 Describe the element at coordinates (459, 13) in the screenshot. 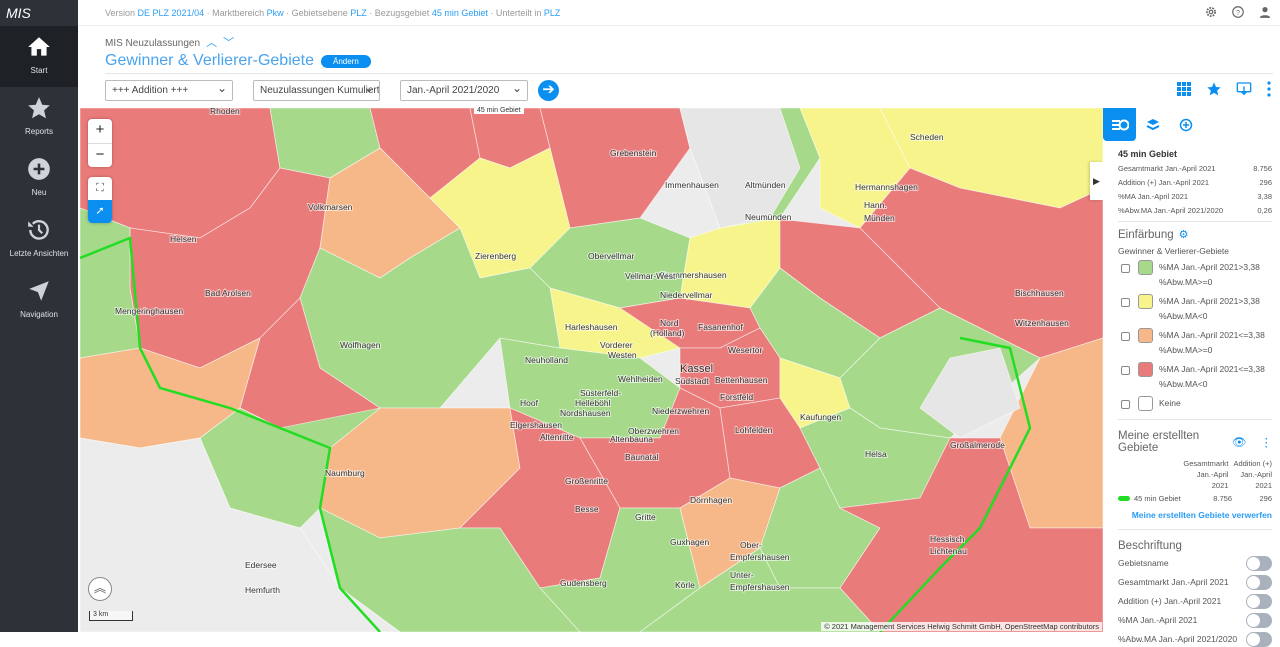

I see `reference-area-value: 45 min Gebiet` at that location.